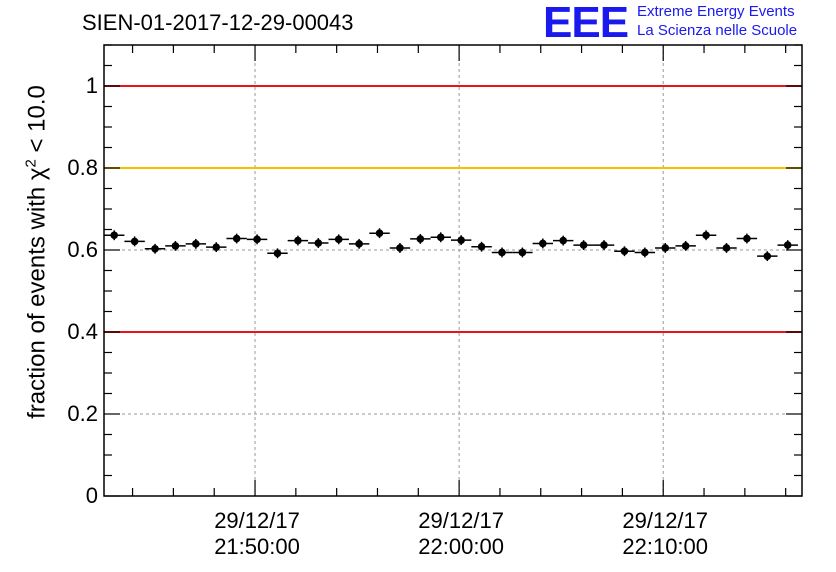  What do you see at coordinates (218, 22) in the screenshot?
I see `chart-title: SIEN-01-2017-12-29-00043` at bounding box center [218, 22].